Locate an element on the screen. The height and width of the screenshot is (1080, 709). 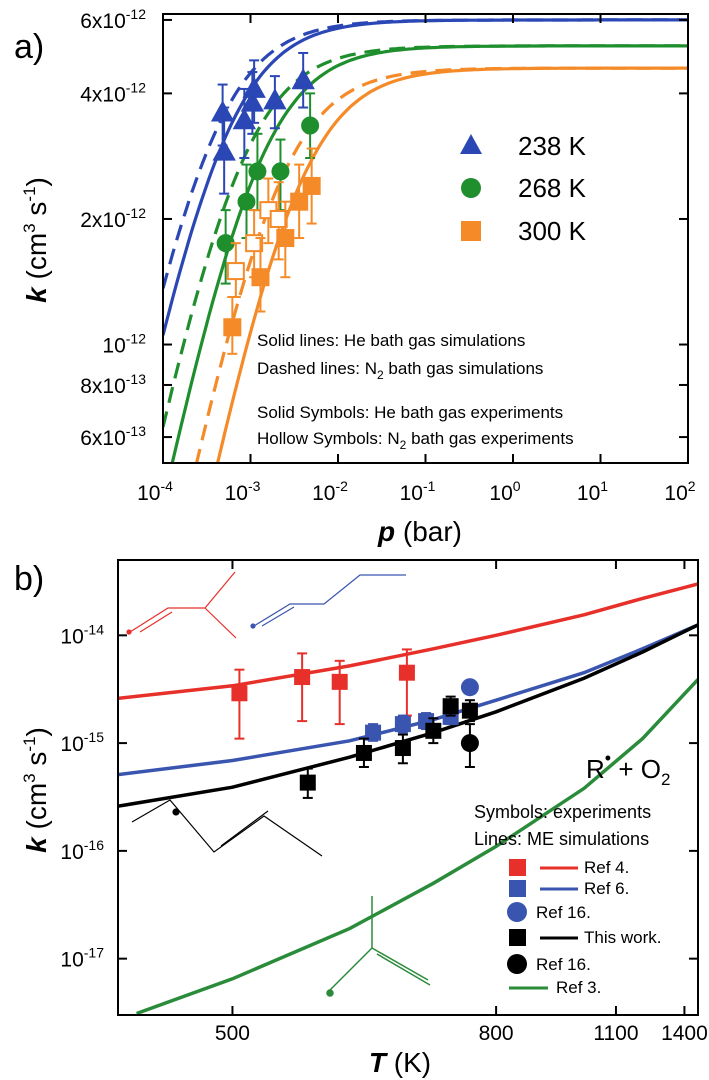
legend-entry-300k: 300 K is located at coordinates (524, 231).